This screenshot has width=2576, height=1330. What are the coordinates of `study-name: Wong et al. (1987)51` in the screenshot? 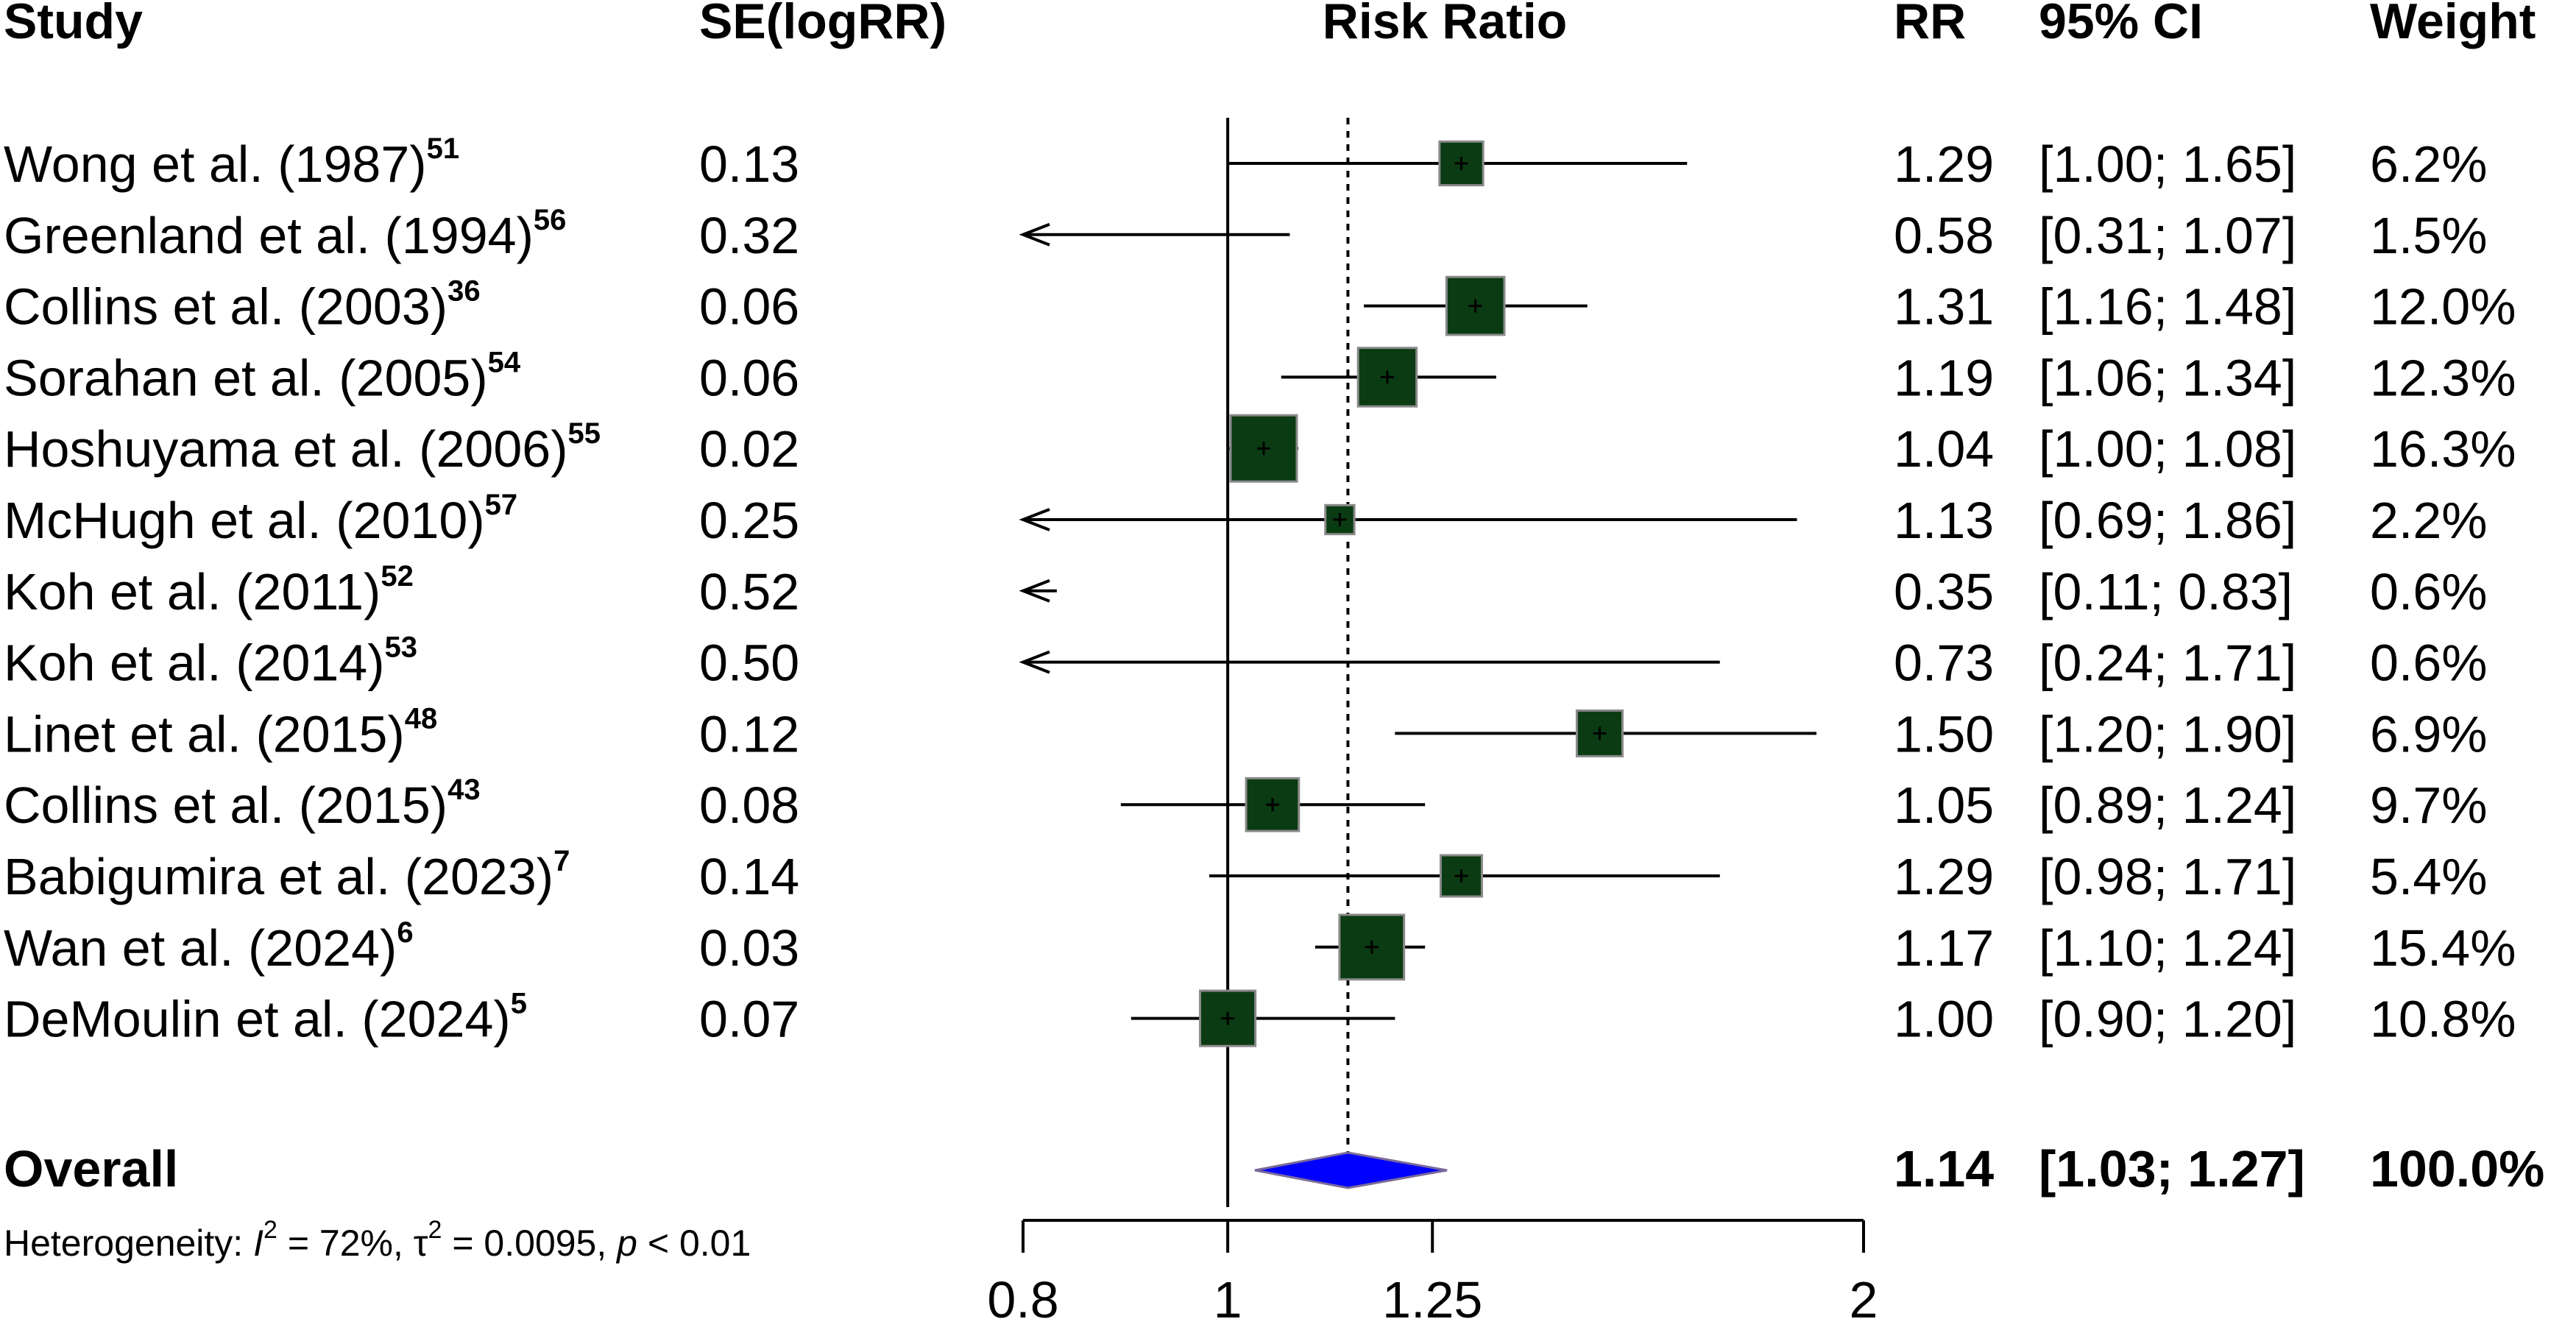 It's located at (231, 162).